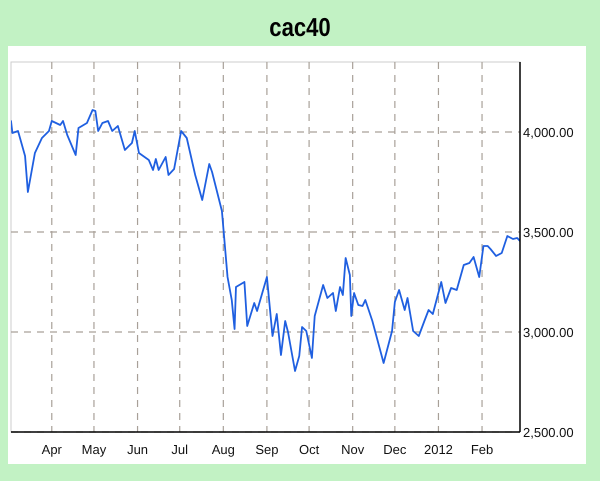 The height and width of the screenshot is (481, 600). What do you see at coordinates (438, 449) in the screenshot?
I see `x-tick-label: 2012` at bounding box center [438, 449].